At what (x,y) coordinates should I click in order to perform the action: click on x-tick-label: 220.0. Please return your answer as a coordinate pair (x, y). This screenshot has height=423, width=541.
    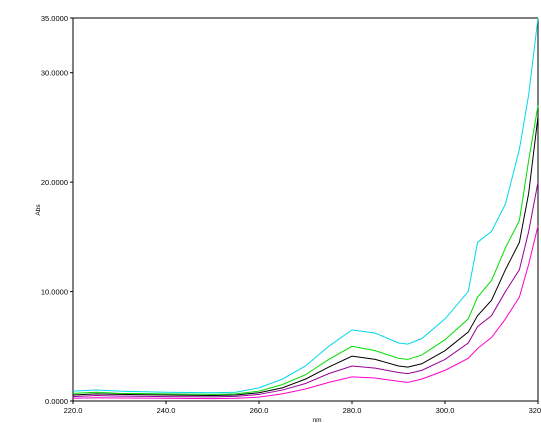
    Looking at the image, I should click on (73, 410).